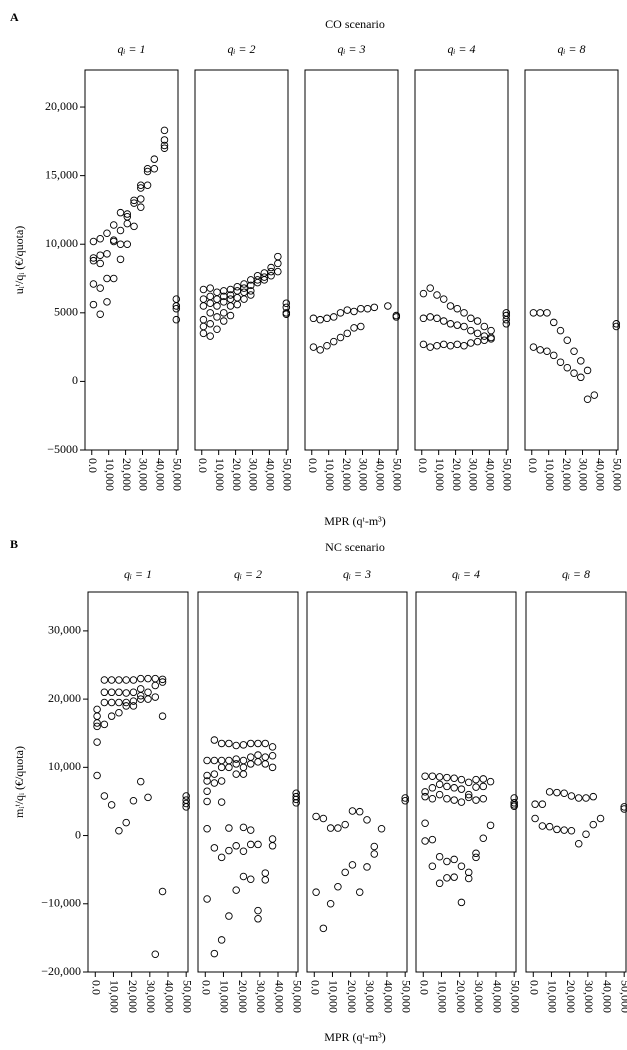 The width and height of the screenshot is (627, 1050). What do you see at coordinates (61, 903) in the screenshot?
I see `y-tick-label: −10,000` at bounding box center [61, 903].